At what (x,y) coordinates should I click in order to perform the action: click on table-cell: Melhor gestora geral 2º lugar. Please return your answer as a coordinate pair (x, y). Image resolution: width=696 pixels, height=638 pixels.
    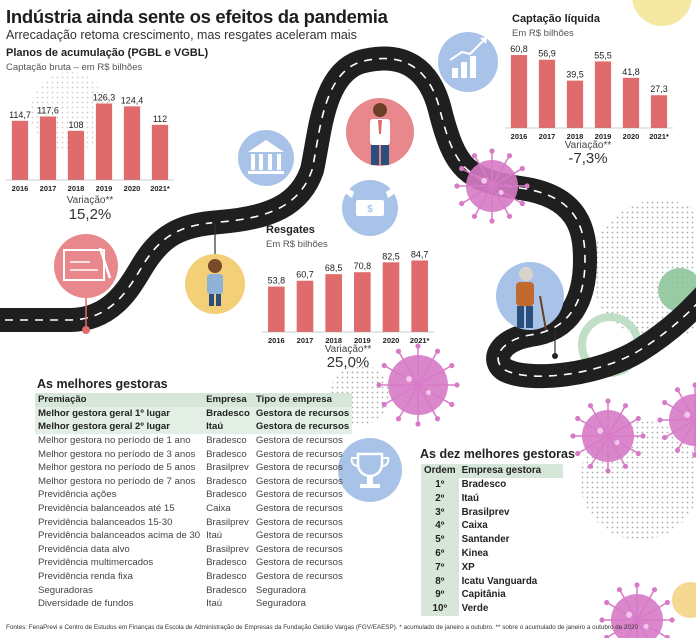
    Looking at the image, I should click on (119, 427).